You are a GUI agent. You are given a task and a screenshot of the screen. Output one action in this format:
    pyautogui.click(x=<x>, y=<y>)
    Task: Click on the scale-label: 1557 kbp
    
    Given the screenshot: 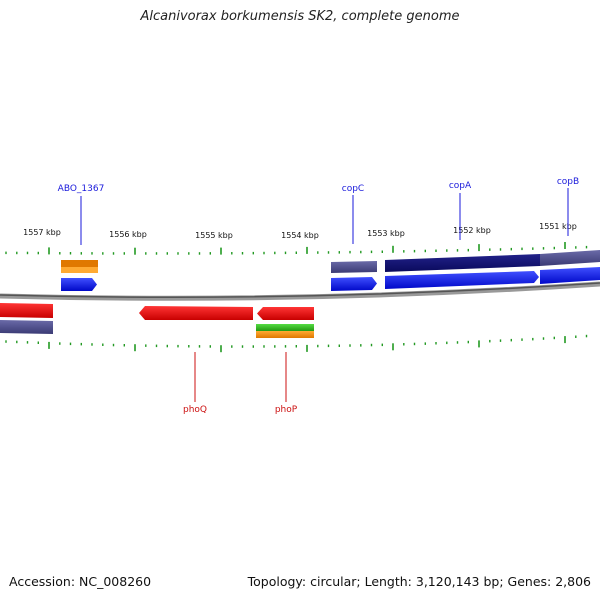 What is the action you would take?
    pyautogui.click(x=42, y=232)
    